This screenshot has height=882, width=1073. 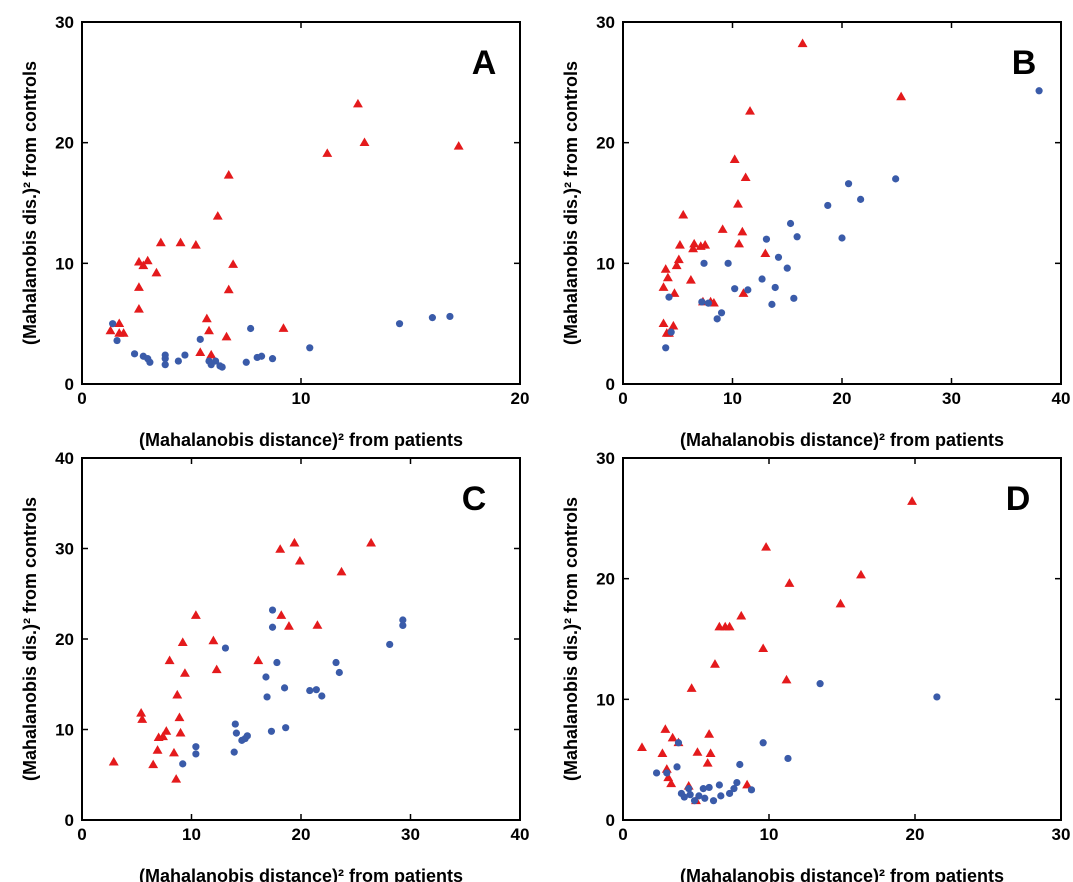 I want to click on y-tick-label: 0, so click(x=69, y=384).